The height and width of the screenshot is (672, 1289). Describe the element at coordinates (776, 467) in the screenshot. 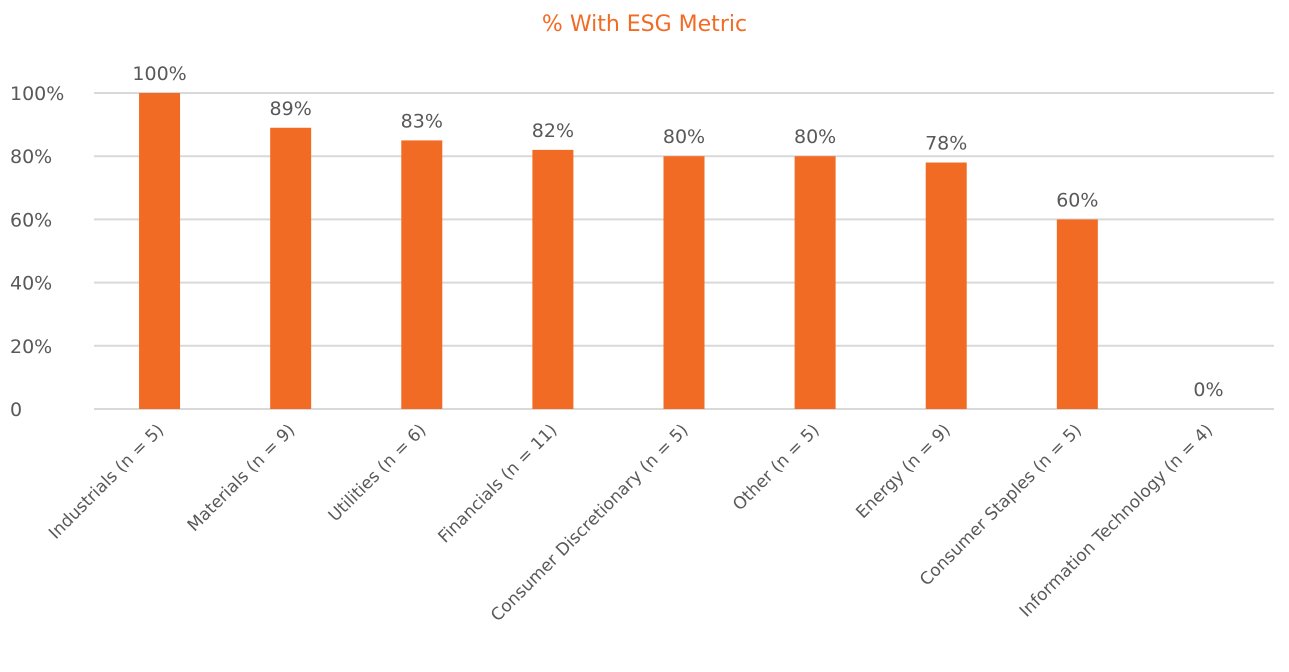

I see `category-label: Other (n = 5)` at that location.